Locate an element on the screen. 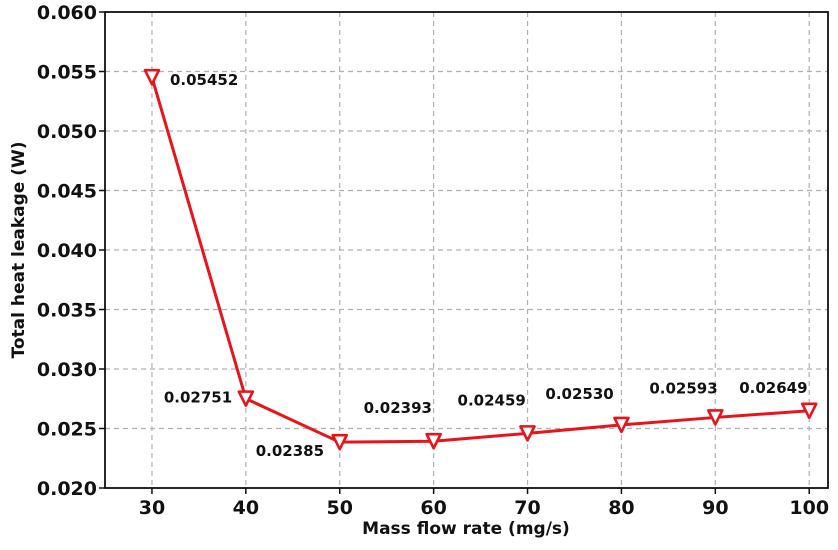  y-tick-label: 0.055 is located at coordinates (67, 73).